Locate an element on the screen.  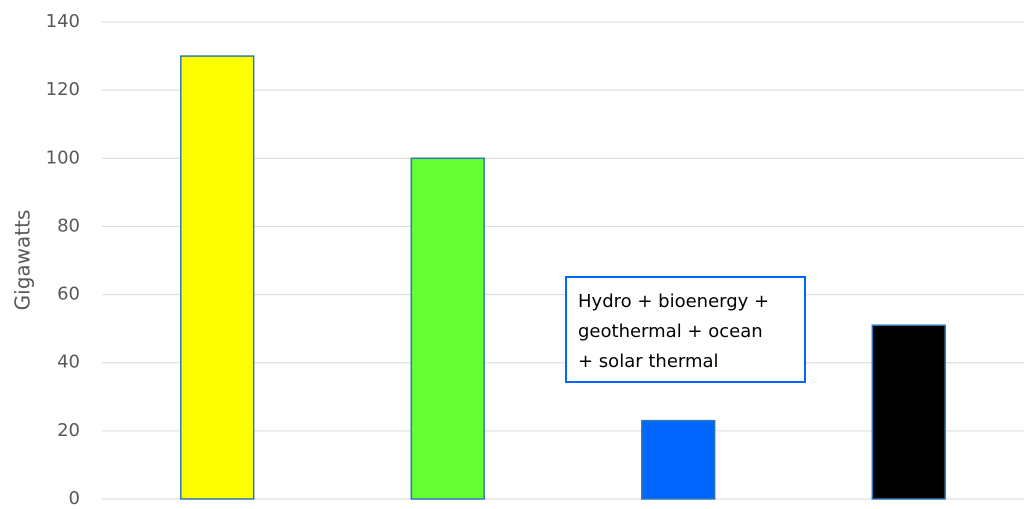
y-tick-label: 120 is located at coordinates (63, 89).